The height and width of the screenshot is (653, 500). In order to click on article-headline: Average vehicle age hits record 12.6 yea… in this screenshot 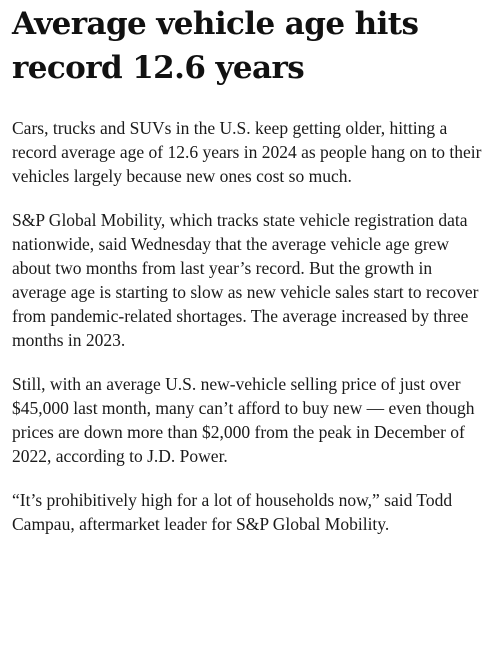, I will do `click(215, 46)`.